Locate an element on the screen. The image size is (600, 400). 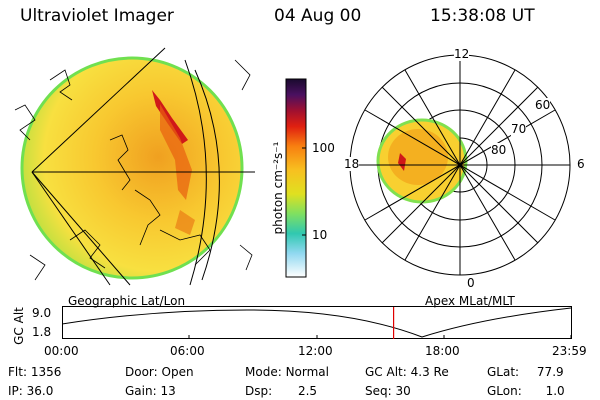
colorbar-tick-100: 100 is located at coordinates (323, 148).